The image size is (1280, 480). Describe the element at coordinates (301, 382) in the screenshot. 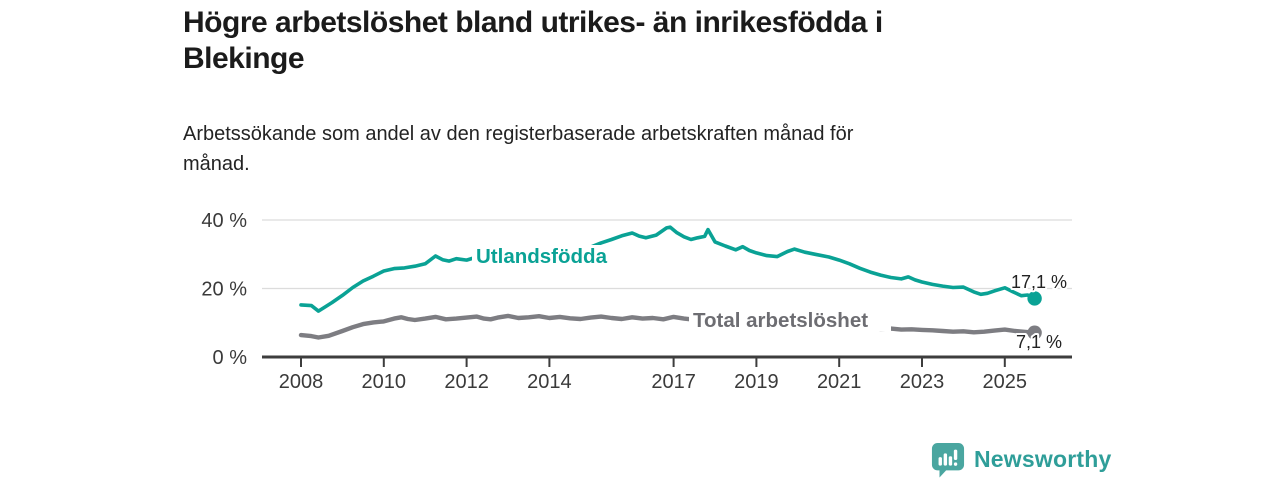

I see `x-tick-label-2008: 2008` at that location.